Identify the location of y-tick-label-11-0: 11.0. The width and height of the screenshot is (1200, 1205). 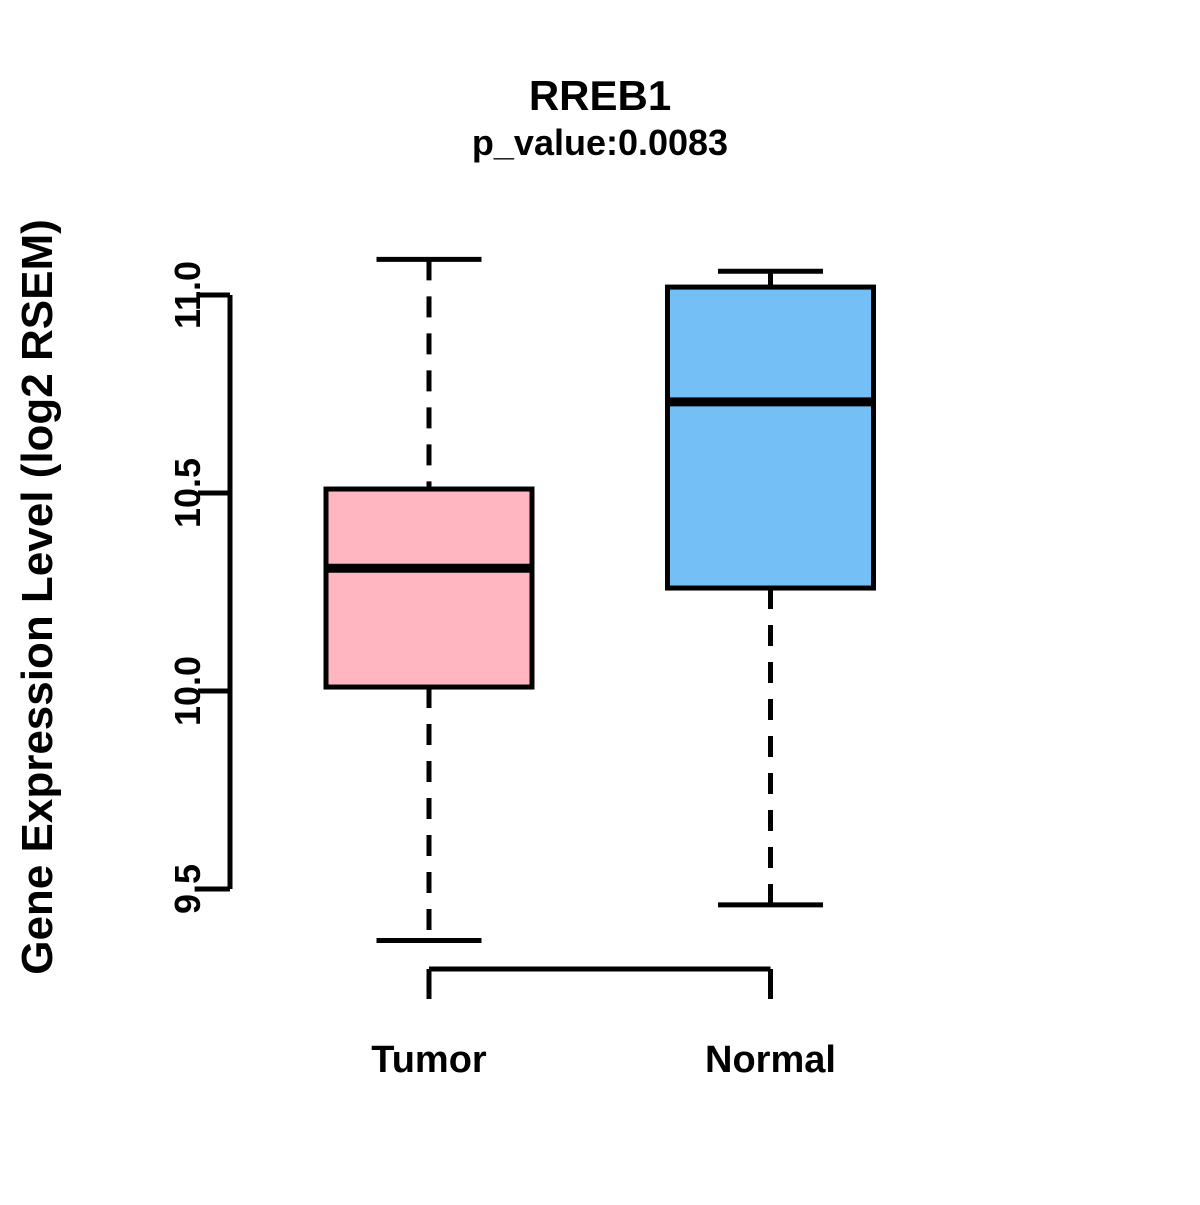
(187, 295).